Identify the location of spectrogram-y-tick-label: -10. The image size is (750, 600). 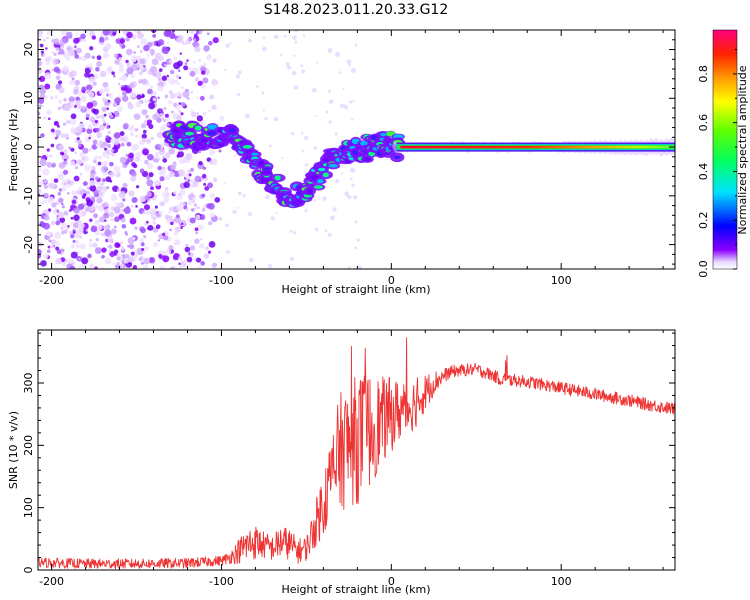
(28, 196).